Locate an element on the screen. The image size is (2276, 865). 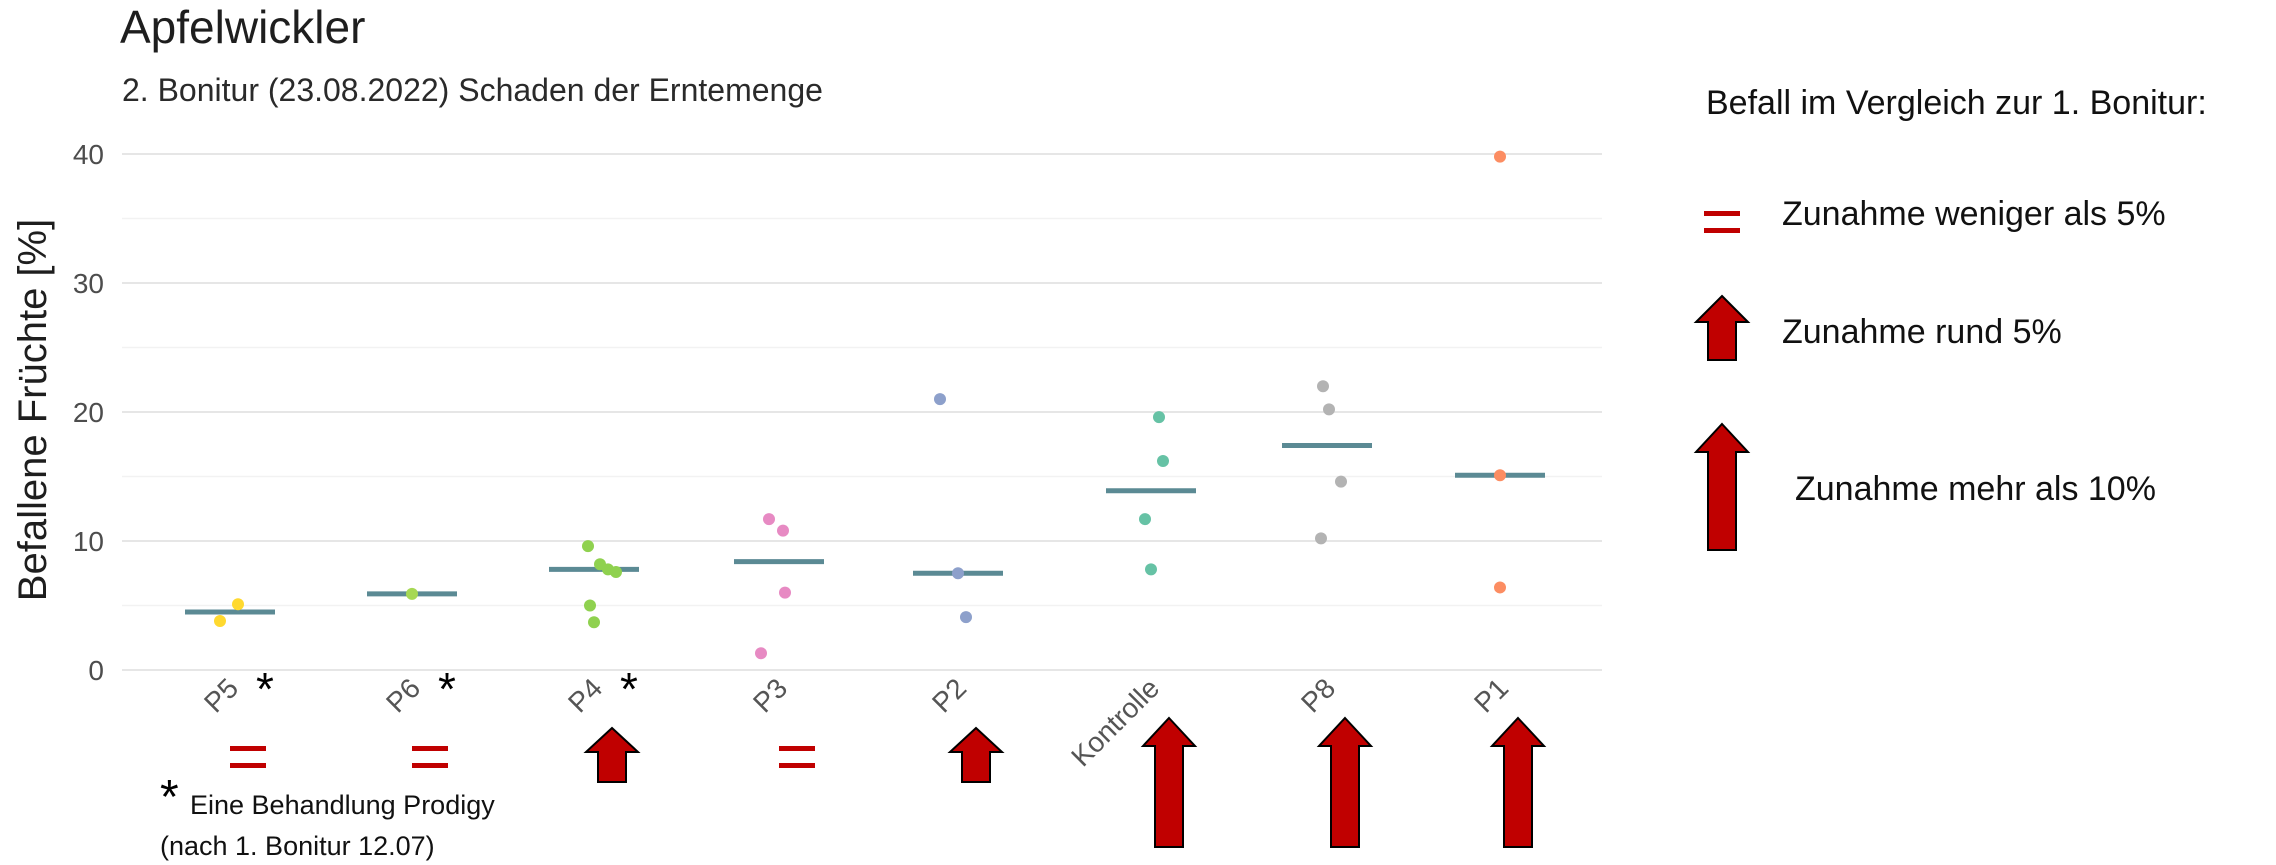
change-markers is located at coordinates (888, 782).